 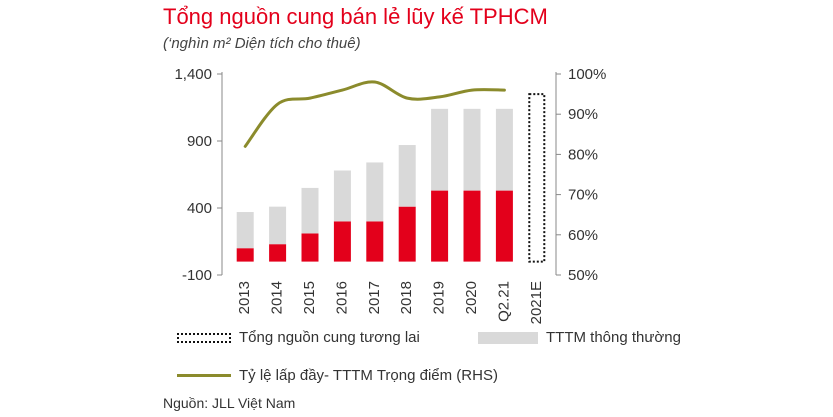 I want to click on x-tick-label: 2015, so click(x=309, y=297).